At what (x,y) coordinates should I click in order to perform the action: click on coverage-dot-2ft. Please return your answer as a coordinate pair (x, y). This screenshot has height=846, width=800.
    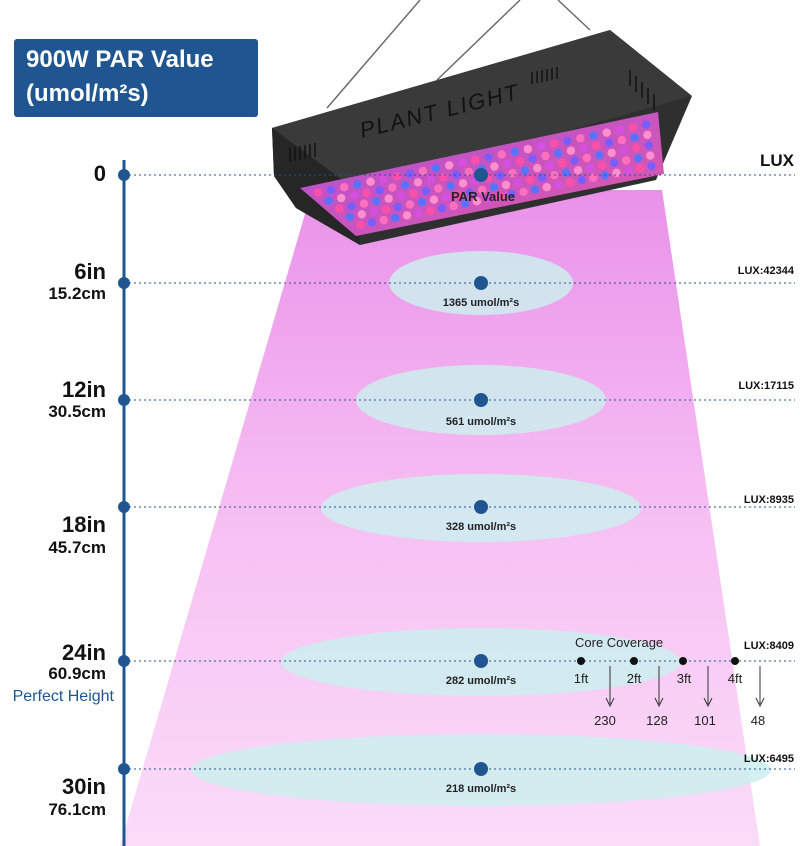
    Looking at the image, I should click on (634, 661).